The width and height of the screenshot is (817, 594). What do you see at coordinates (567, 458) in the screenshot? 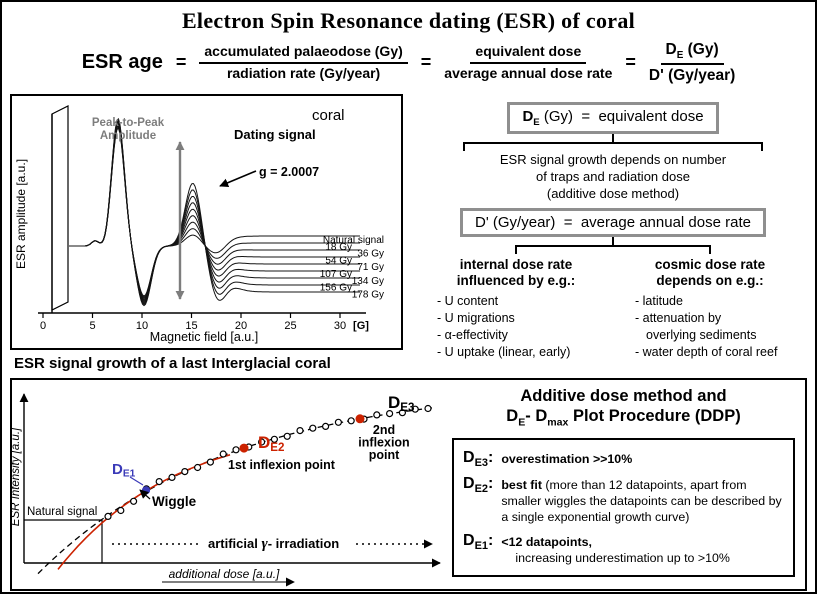
I see `de3-description: overestimation >>10%` at bounding box center [567, 458].